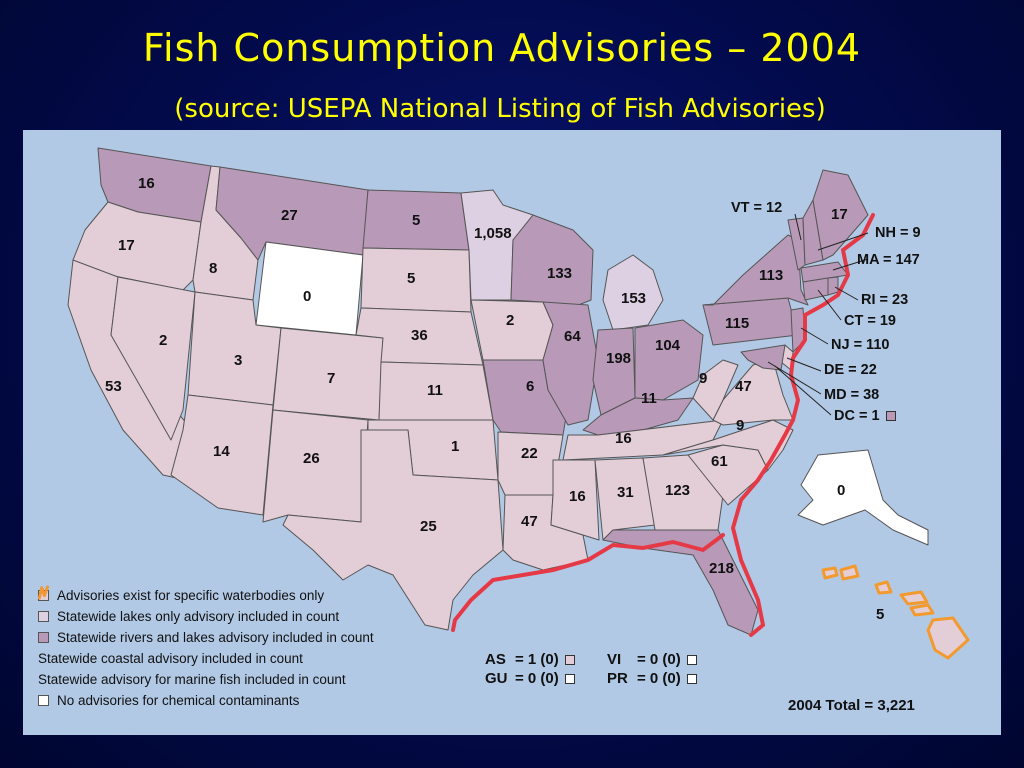 The height and width of the screenshot is (768, 1024). Describe the element at coordinates (307, 296) in the screenshot. I see `label-WY: 0` at that location.